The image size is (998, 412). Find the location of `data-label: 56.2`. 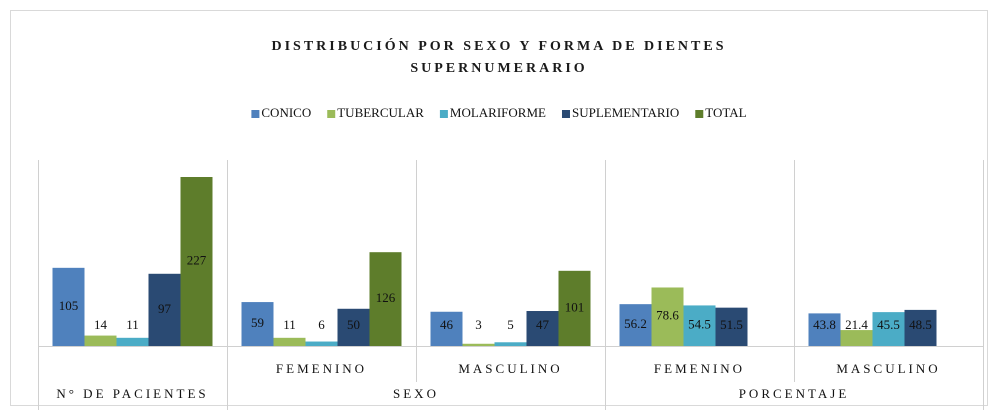

data-label: 56.2 is located at coordinates (635, 323).